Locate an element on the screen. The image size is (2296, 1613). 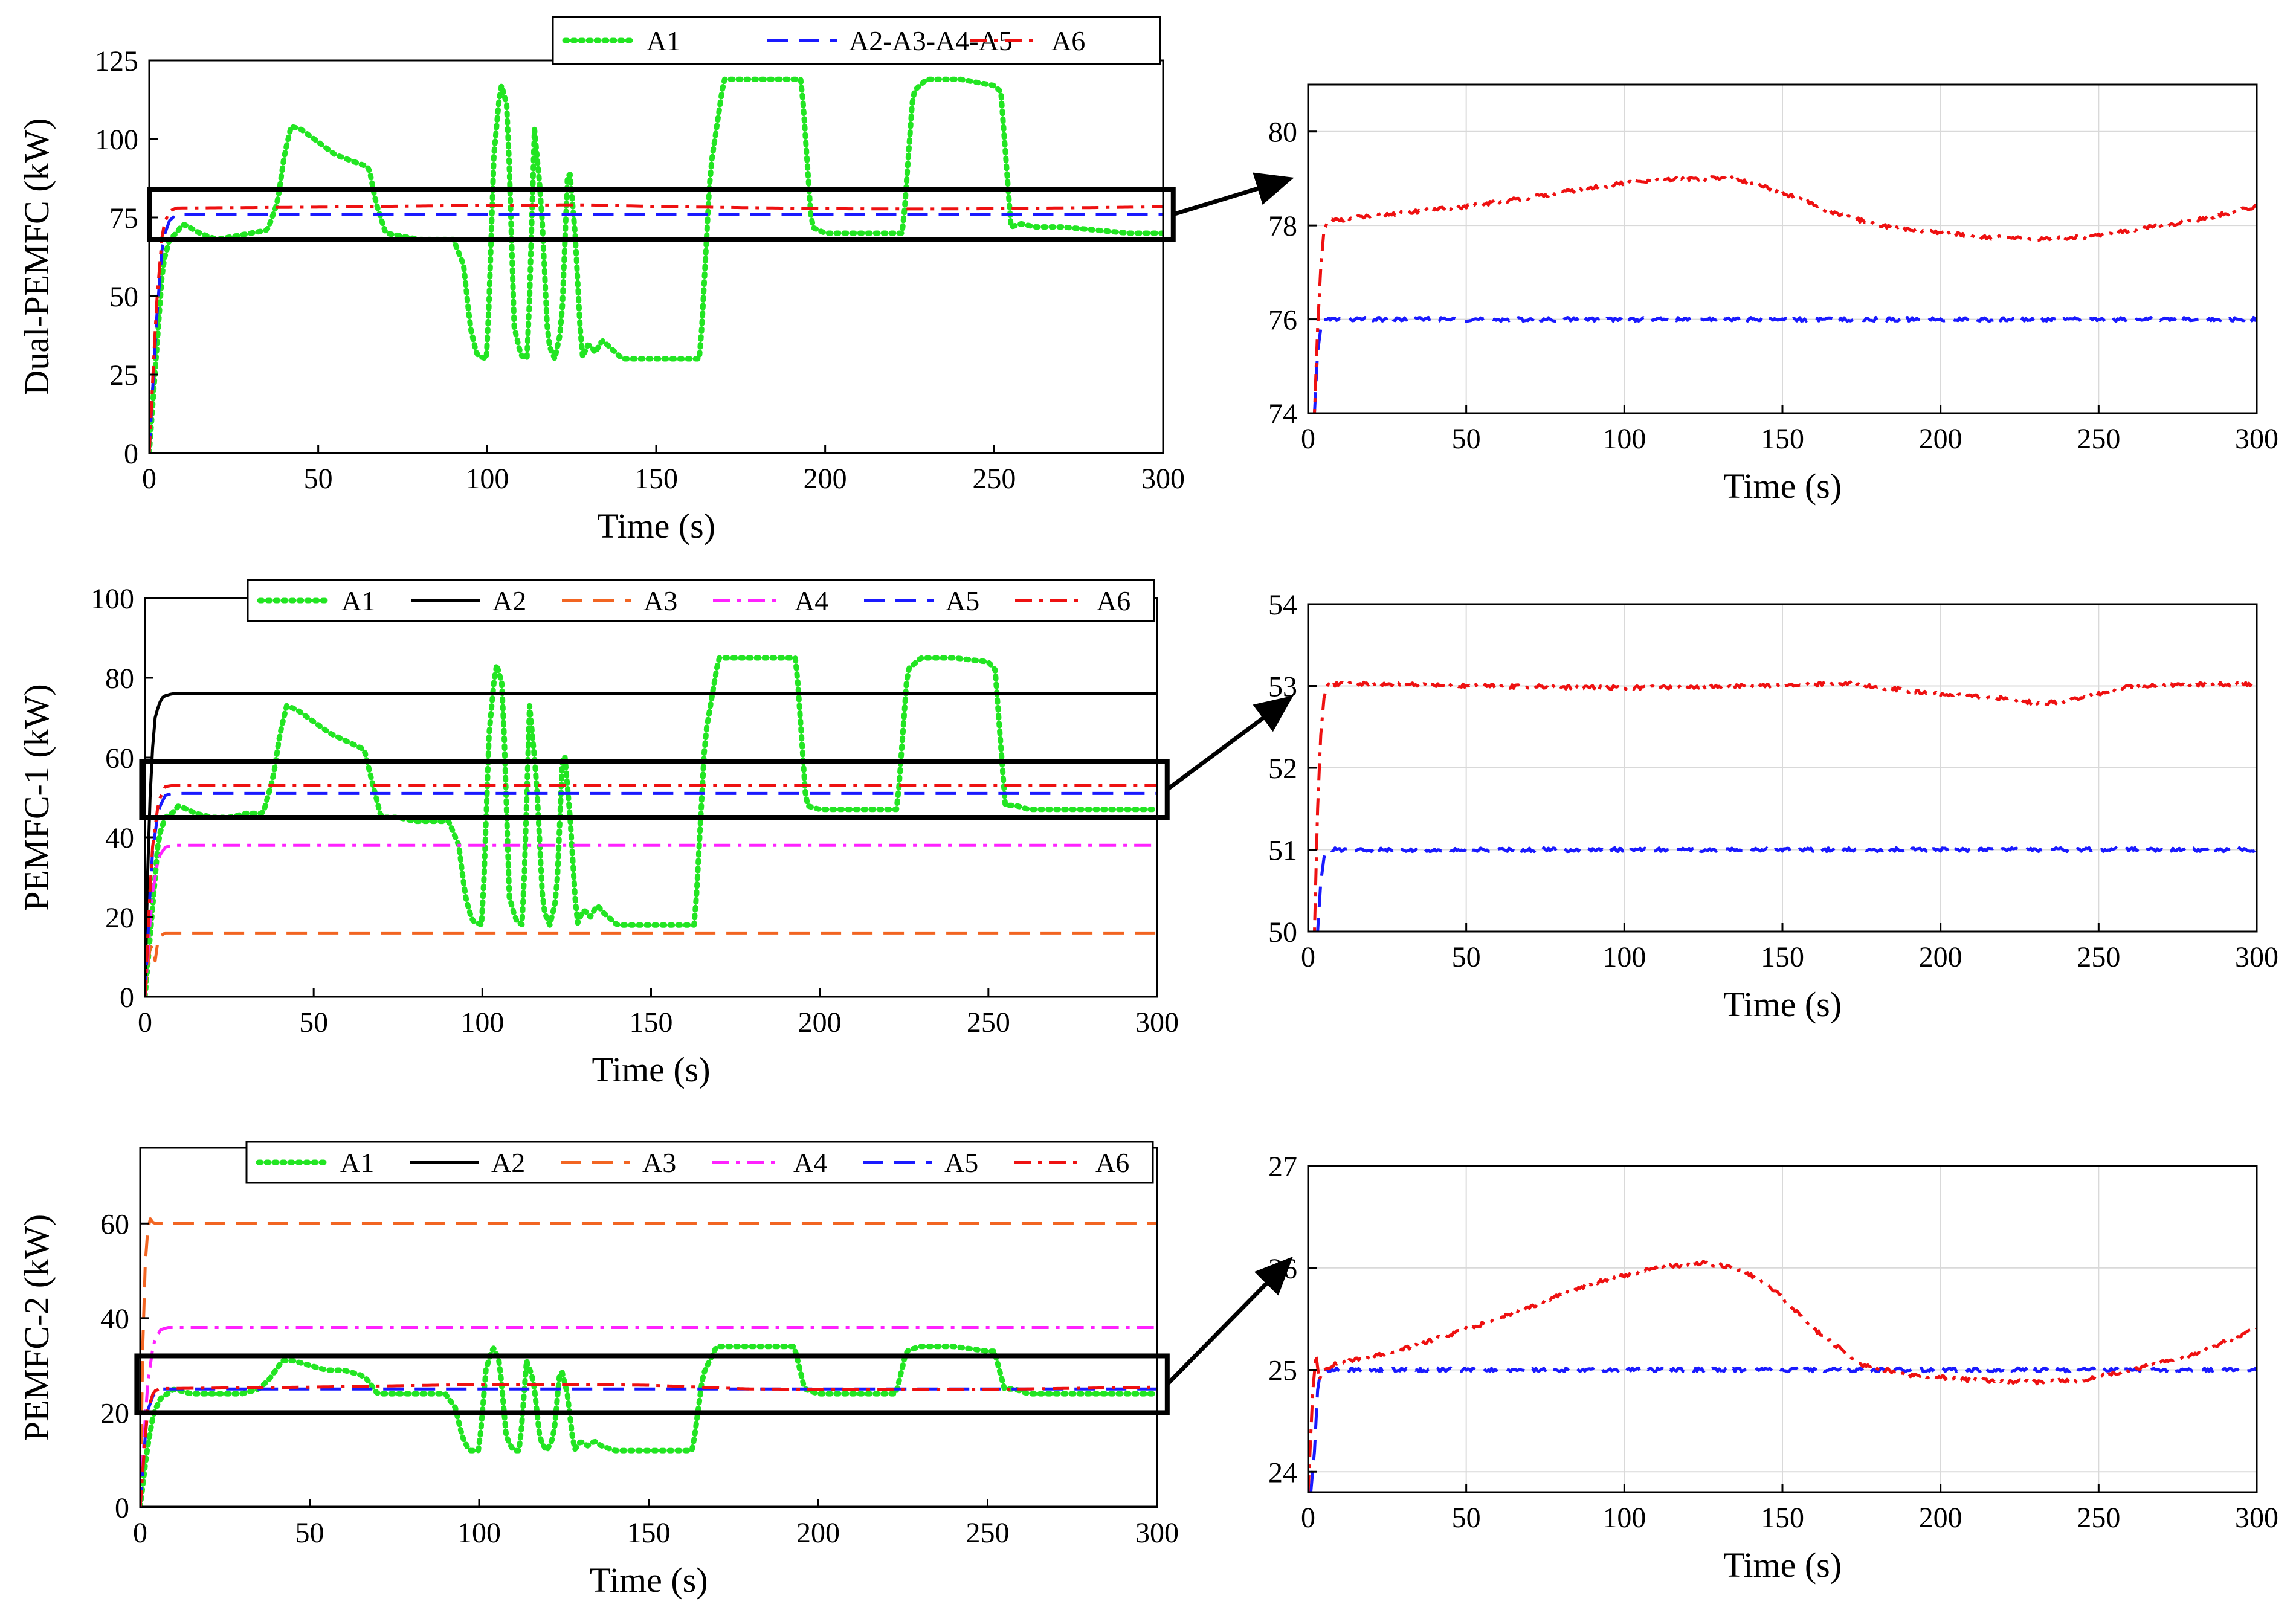
pemfc2-zoom-panel: 05010015020025030024252627Time (s) is located at coordinates (1773, 1368).